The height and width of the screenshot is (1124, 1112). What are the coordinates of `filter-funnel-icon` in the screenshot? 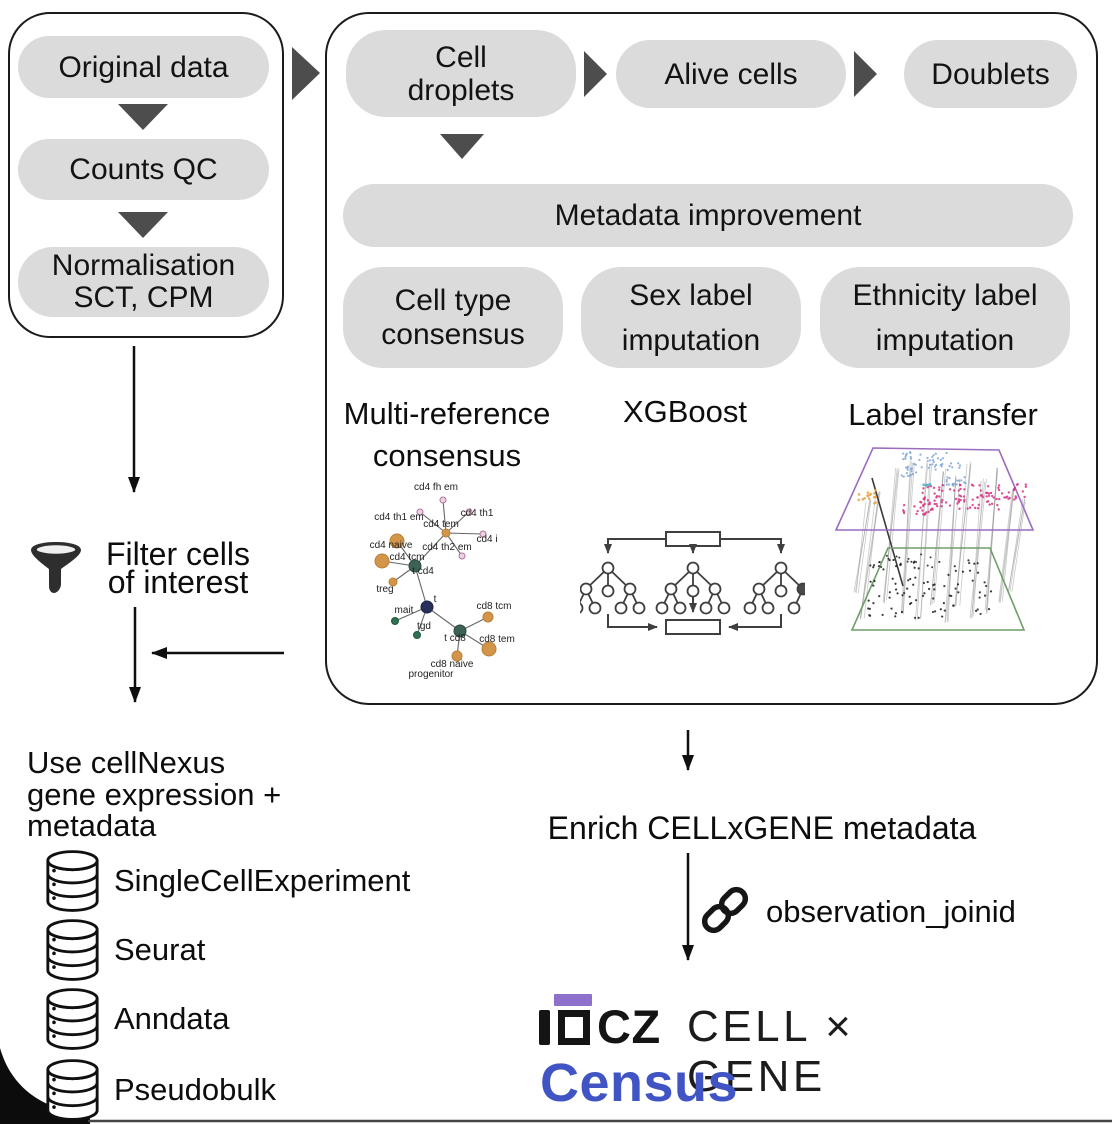 It's located at (56, 567).